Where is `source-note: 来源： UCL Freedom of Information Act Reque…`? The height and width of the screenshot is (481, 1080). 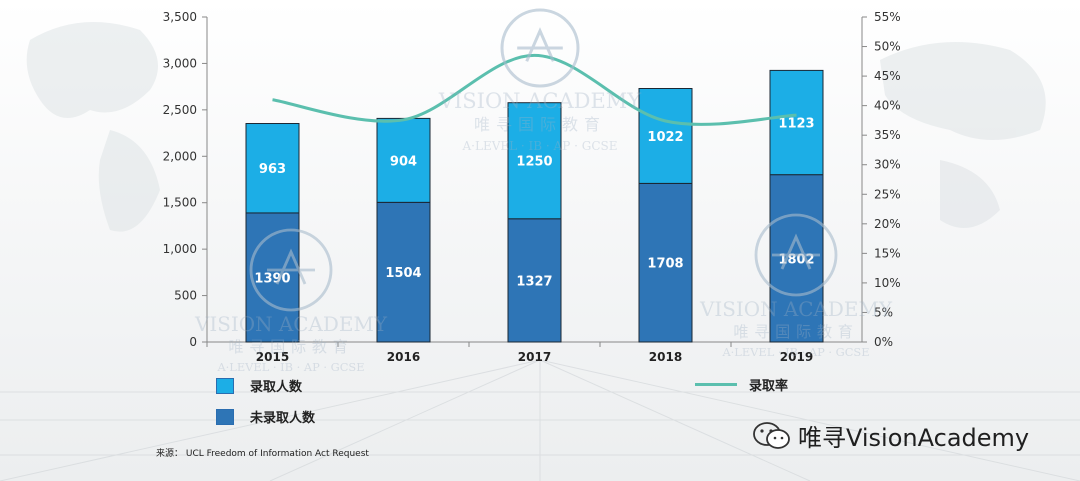 source-note: 来源： UCL Freedom of Information Act Reque… is located at coordinates (262, 454).